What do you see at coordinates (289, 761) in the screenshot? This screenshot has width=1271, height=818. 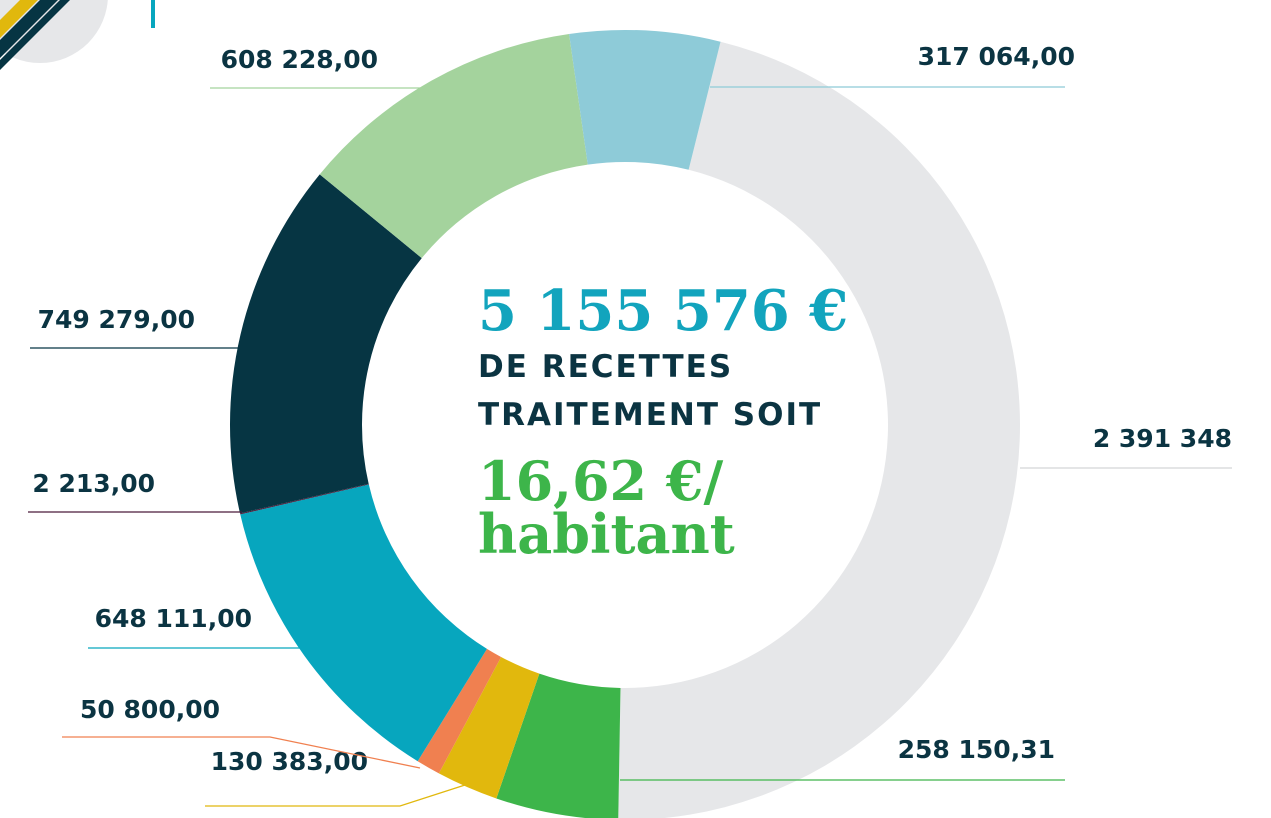 I see `value-label: 130 383,00` at bounding box center [289, 761].